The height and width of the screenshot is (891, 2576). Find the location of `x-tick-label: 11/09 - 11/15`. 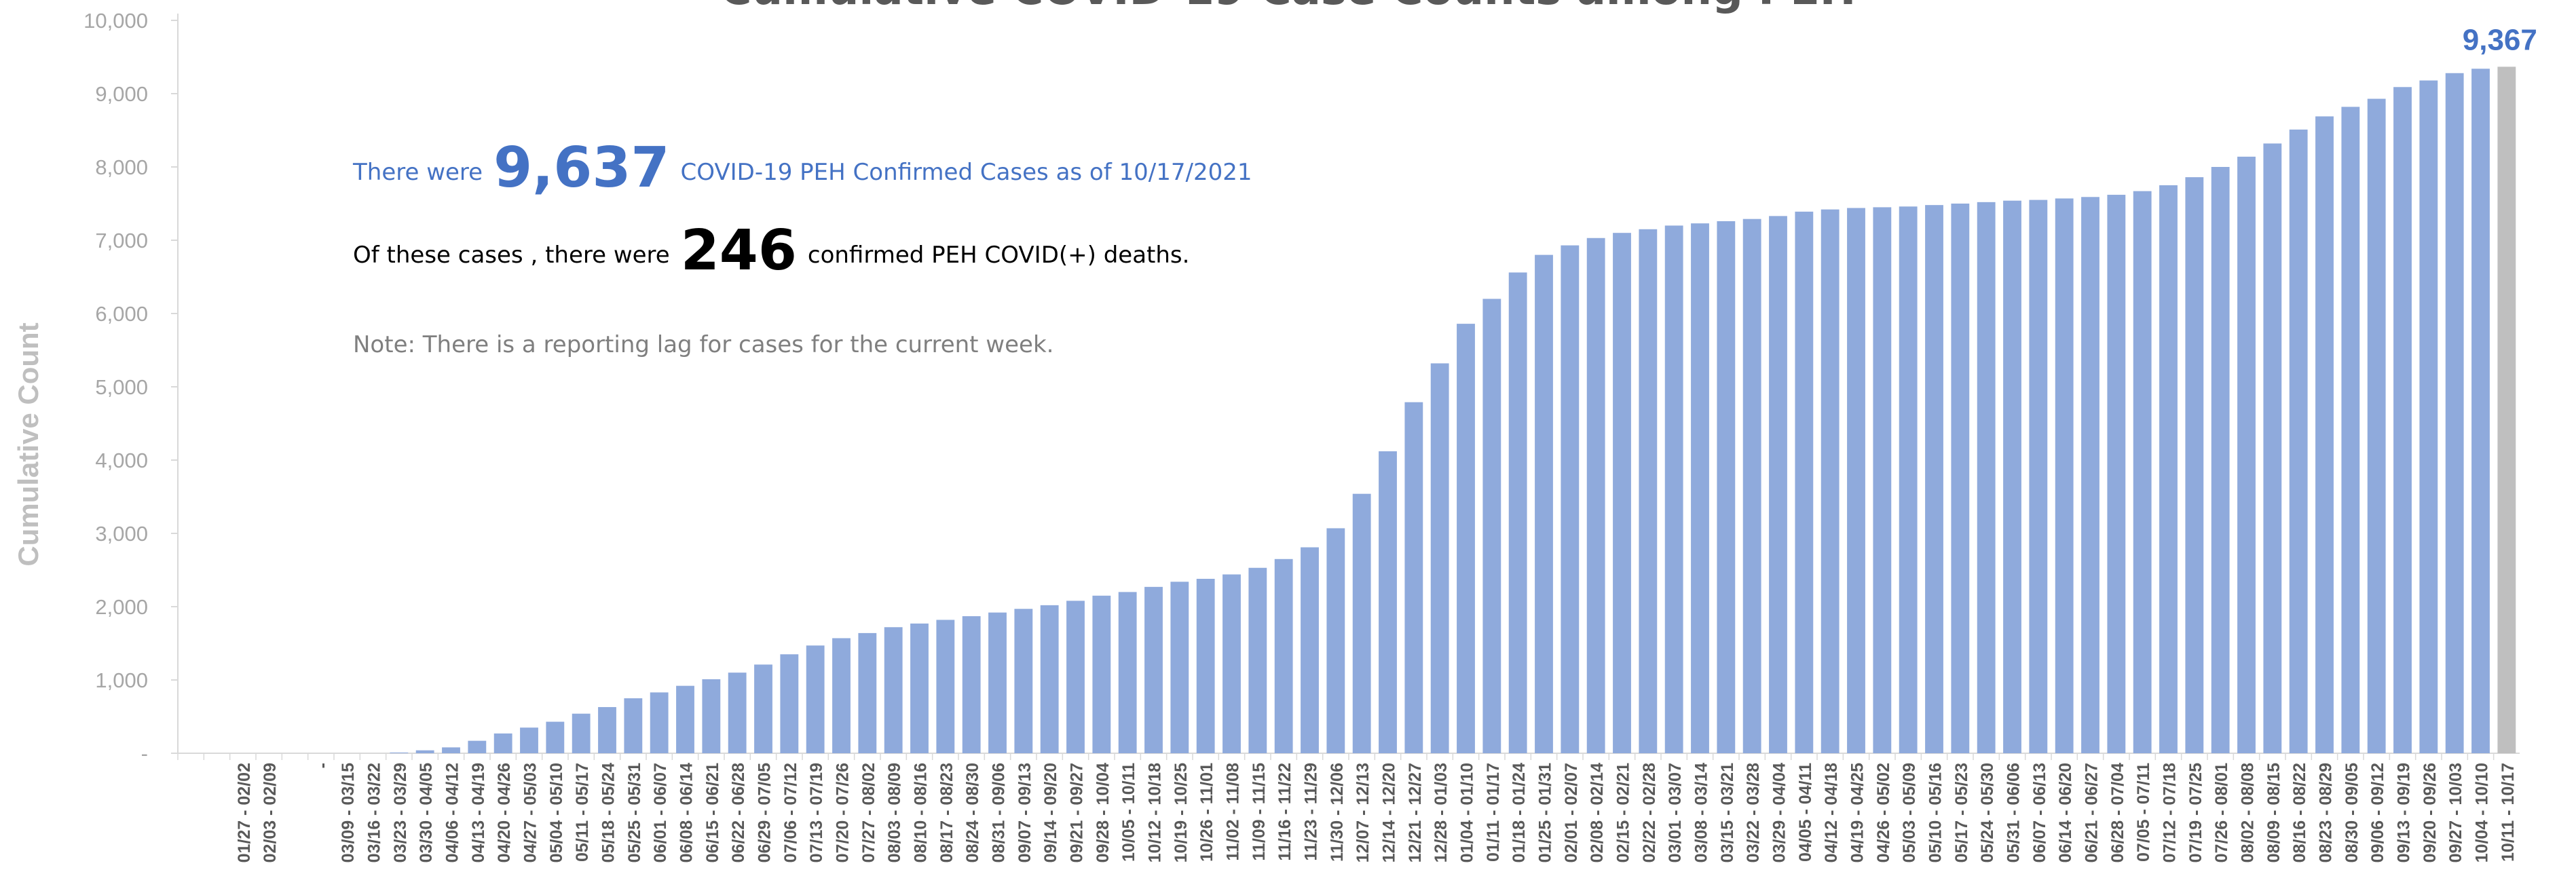

x-tick-label: 11/09 - 11/15 is located at coordinates (1259, 812).